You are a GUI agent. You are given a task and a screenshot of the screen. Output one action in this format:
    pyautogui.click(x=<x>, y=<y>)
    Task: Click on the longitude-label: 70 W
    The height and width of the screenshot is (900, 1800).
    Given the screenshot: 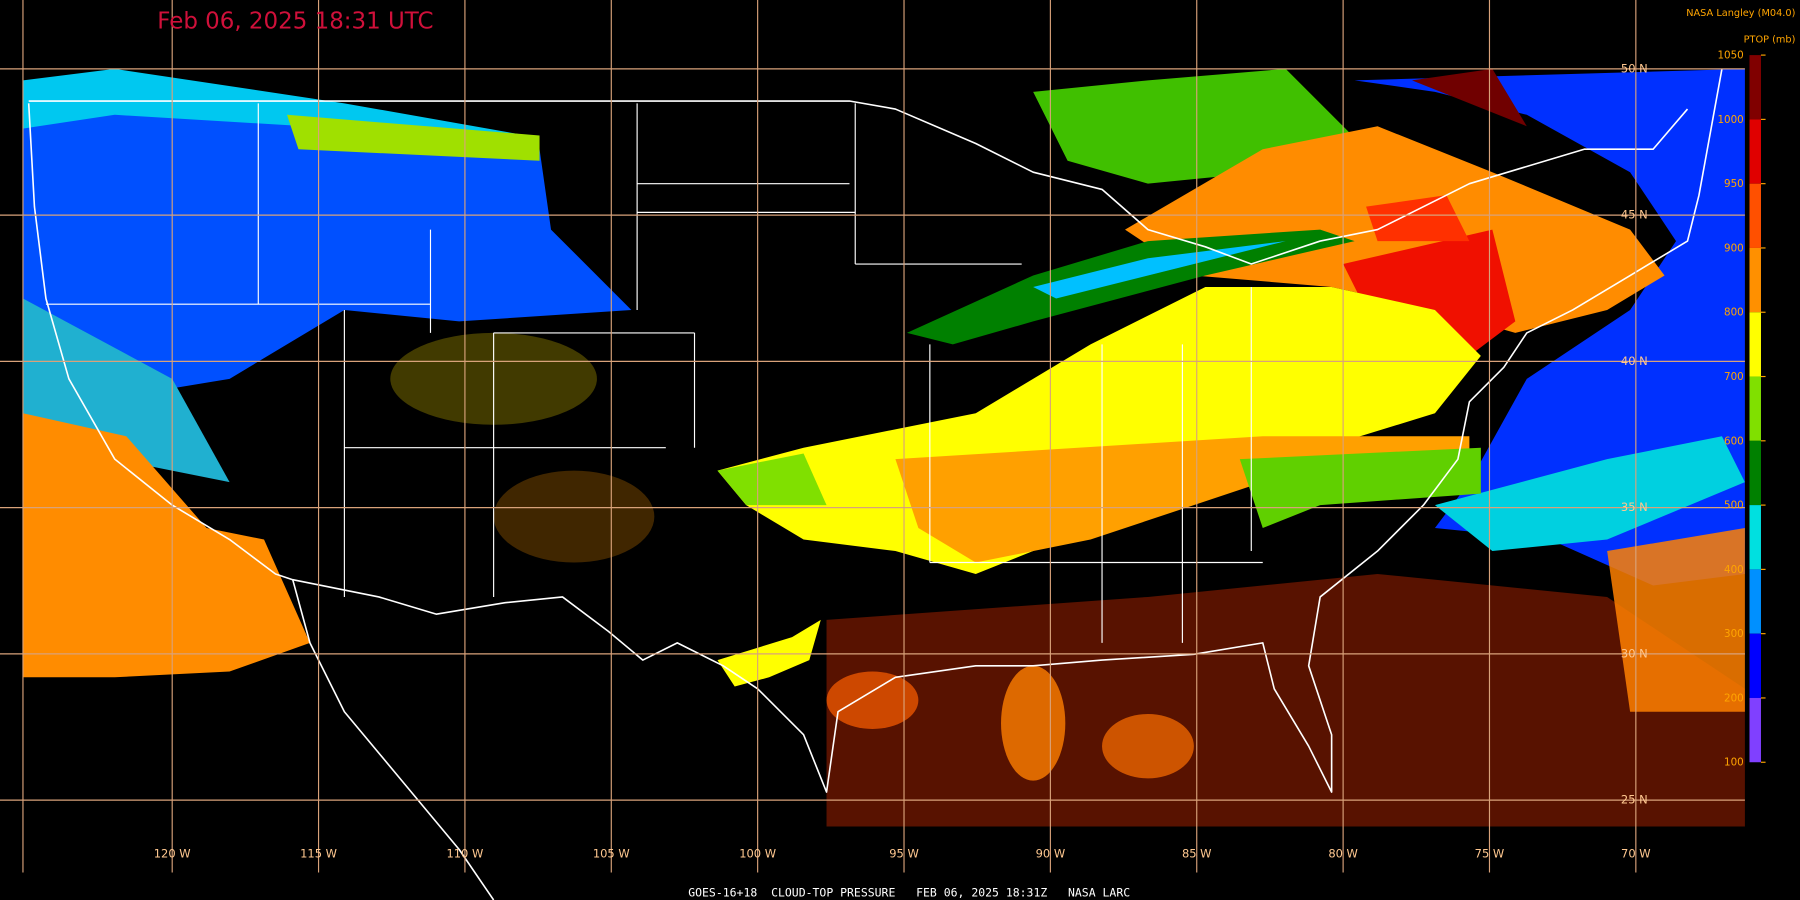 What is the action you would take?
    pyautogui.click(x=1636, y=854)
    